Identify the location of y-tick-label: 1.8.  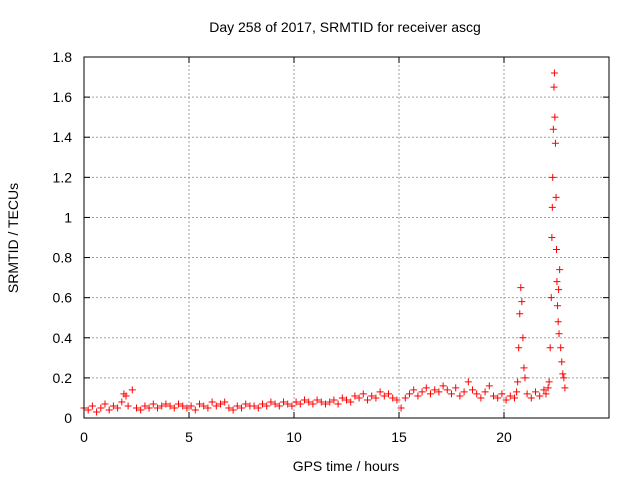
(63, 57).